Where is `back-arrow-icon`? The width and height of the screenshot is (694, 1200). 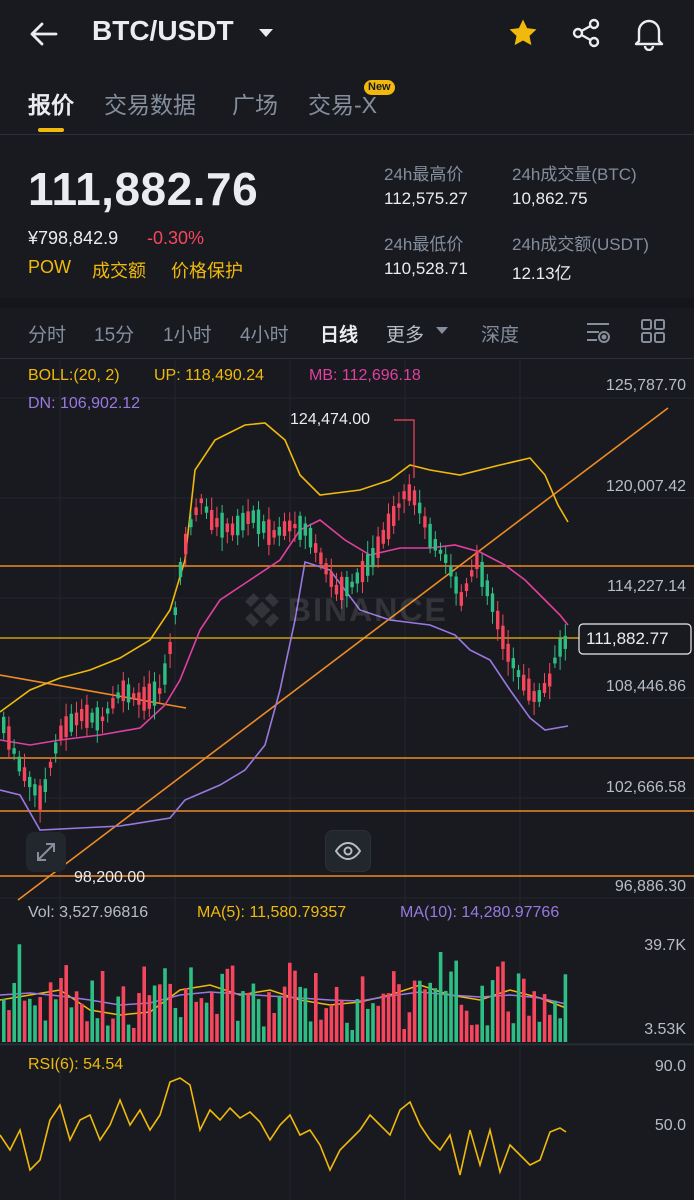 back-arrow-icon is located at coordinates (44, 34).